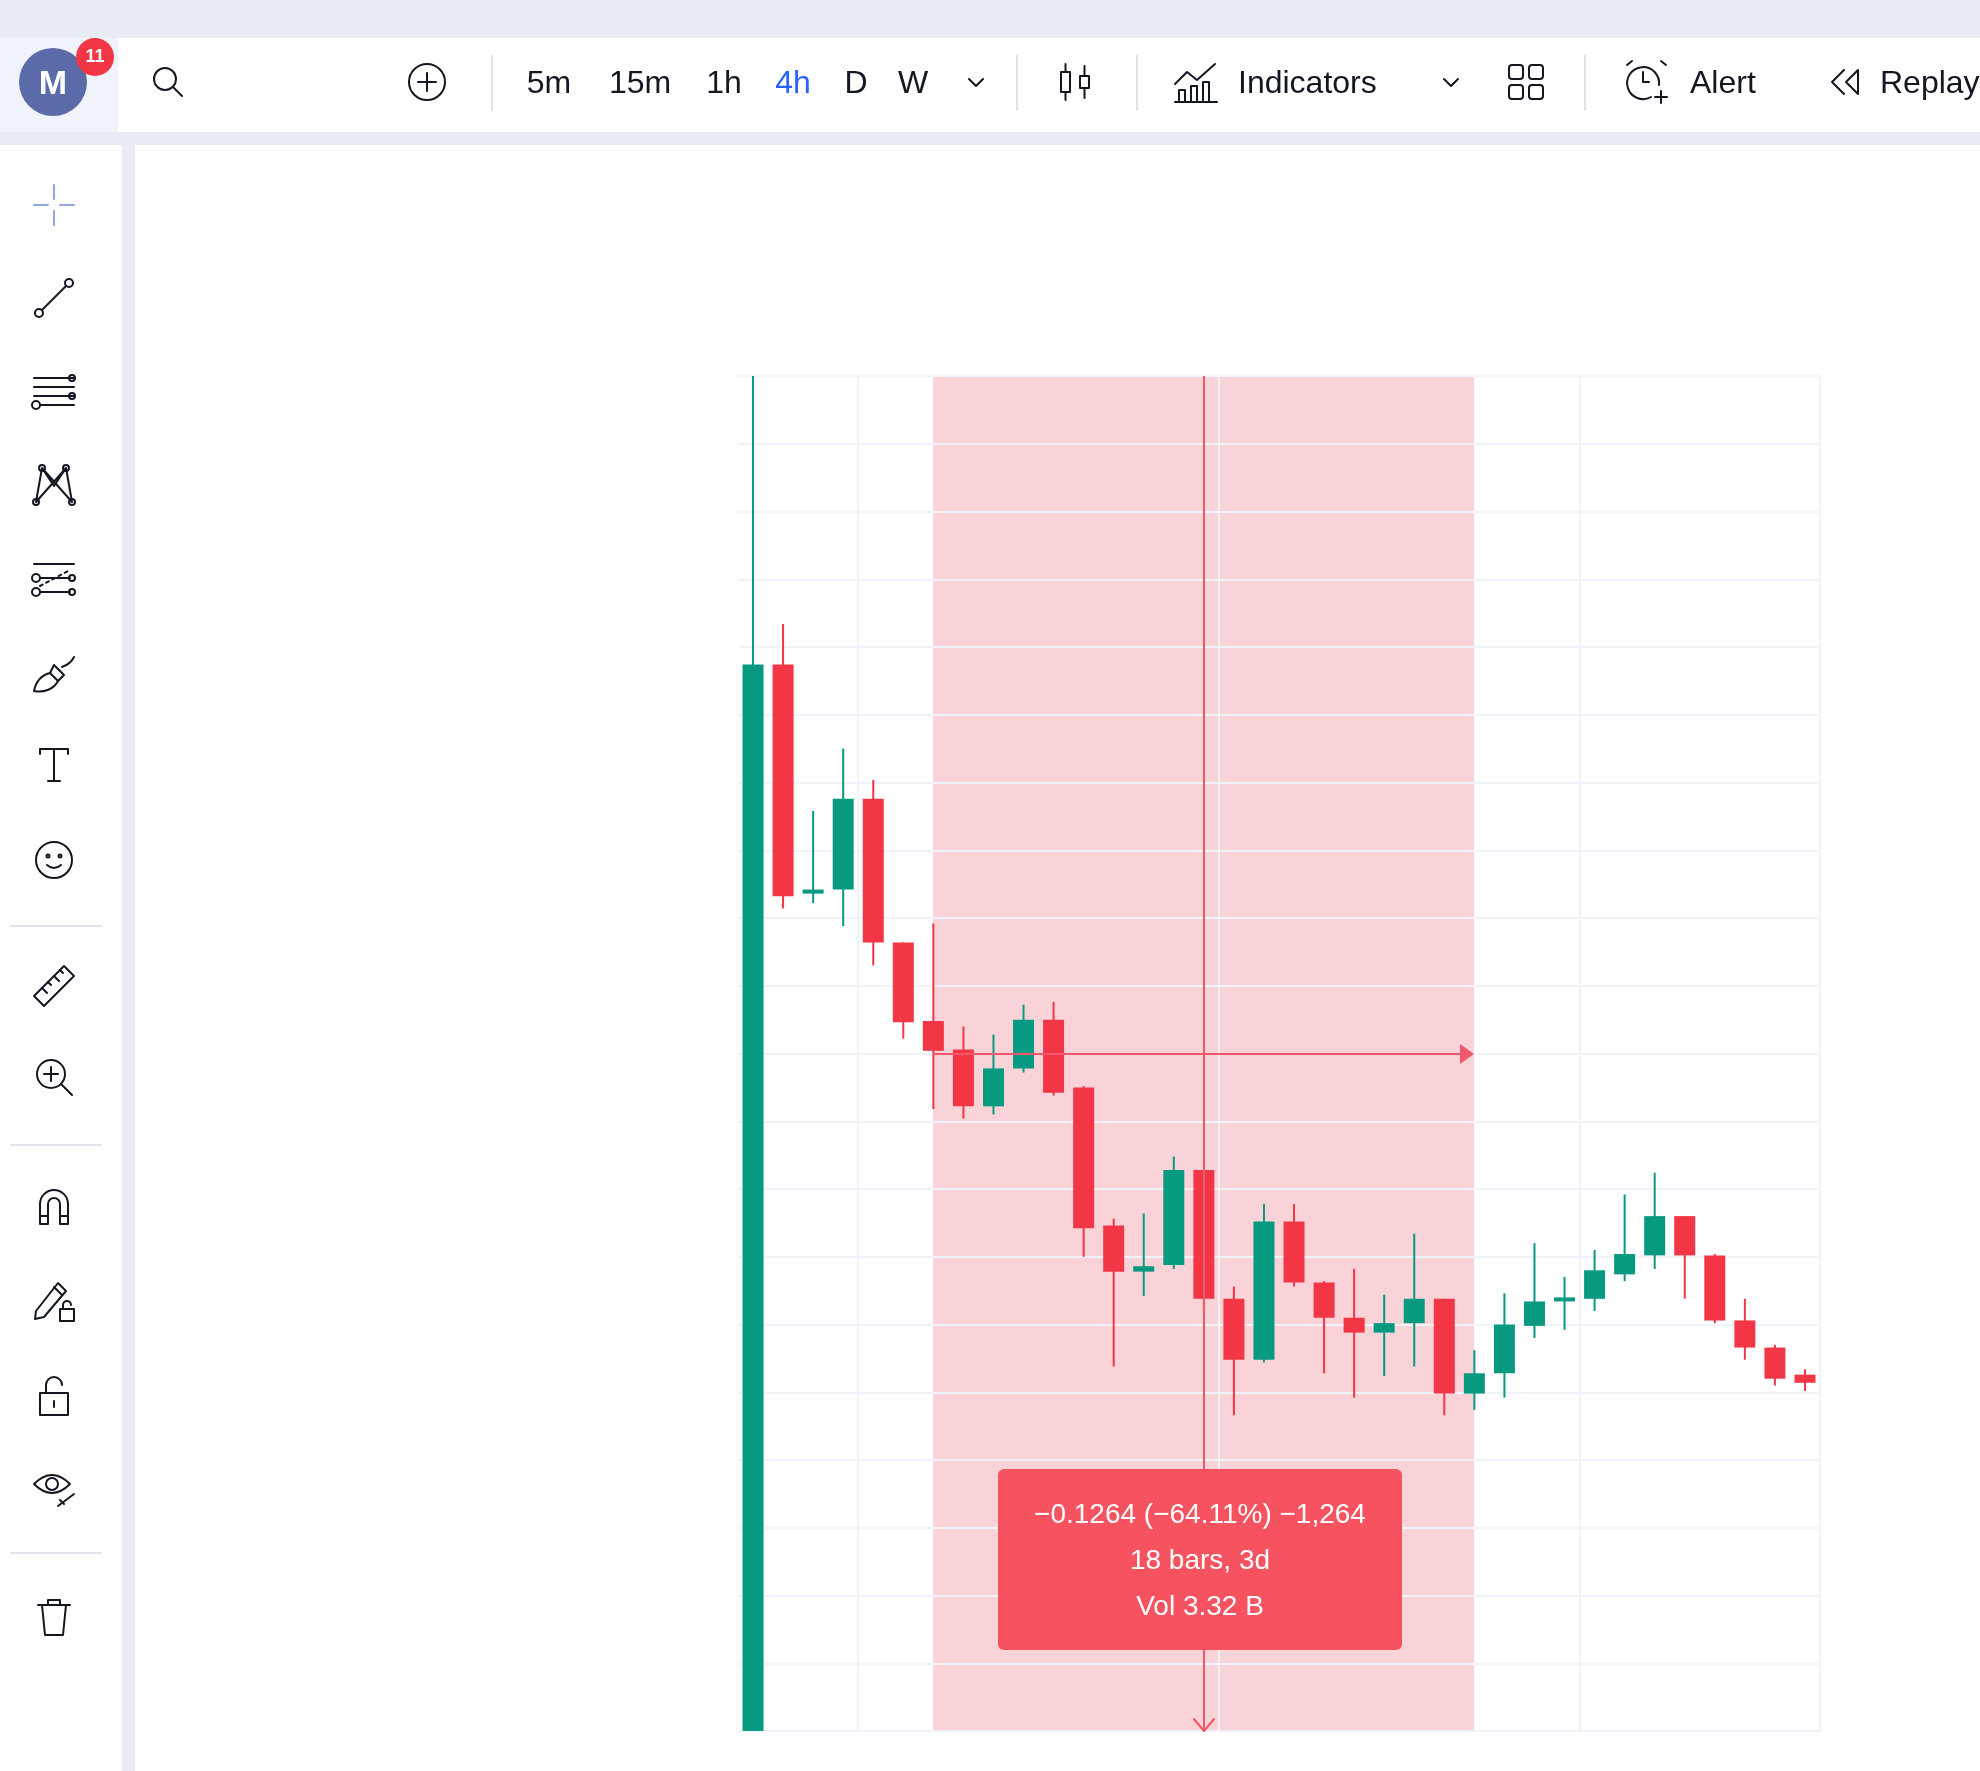 The width and height of the screenshot is (1980, 1771). Describe the element at coordinates (640, 81) in the screenshot. I see `text: 15m` at that location.